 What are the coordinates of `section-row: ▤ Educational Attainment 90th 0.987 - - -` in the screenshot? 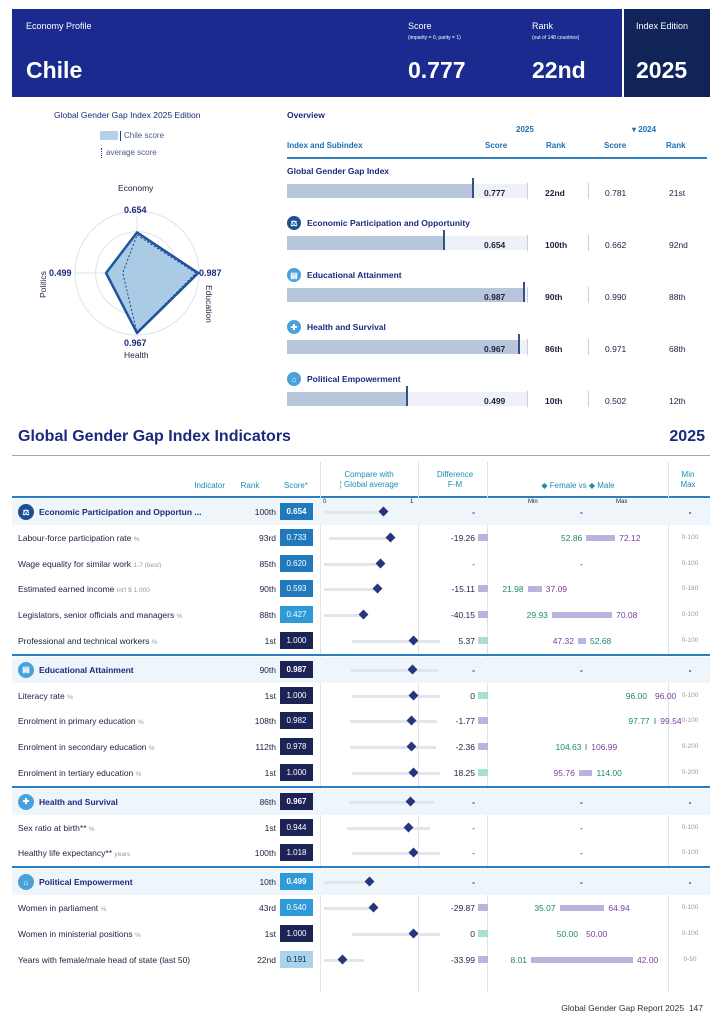 It's located at (361, 669).